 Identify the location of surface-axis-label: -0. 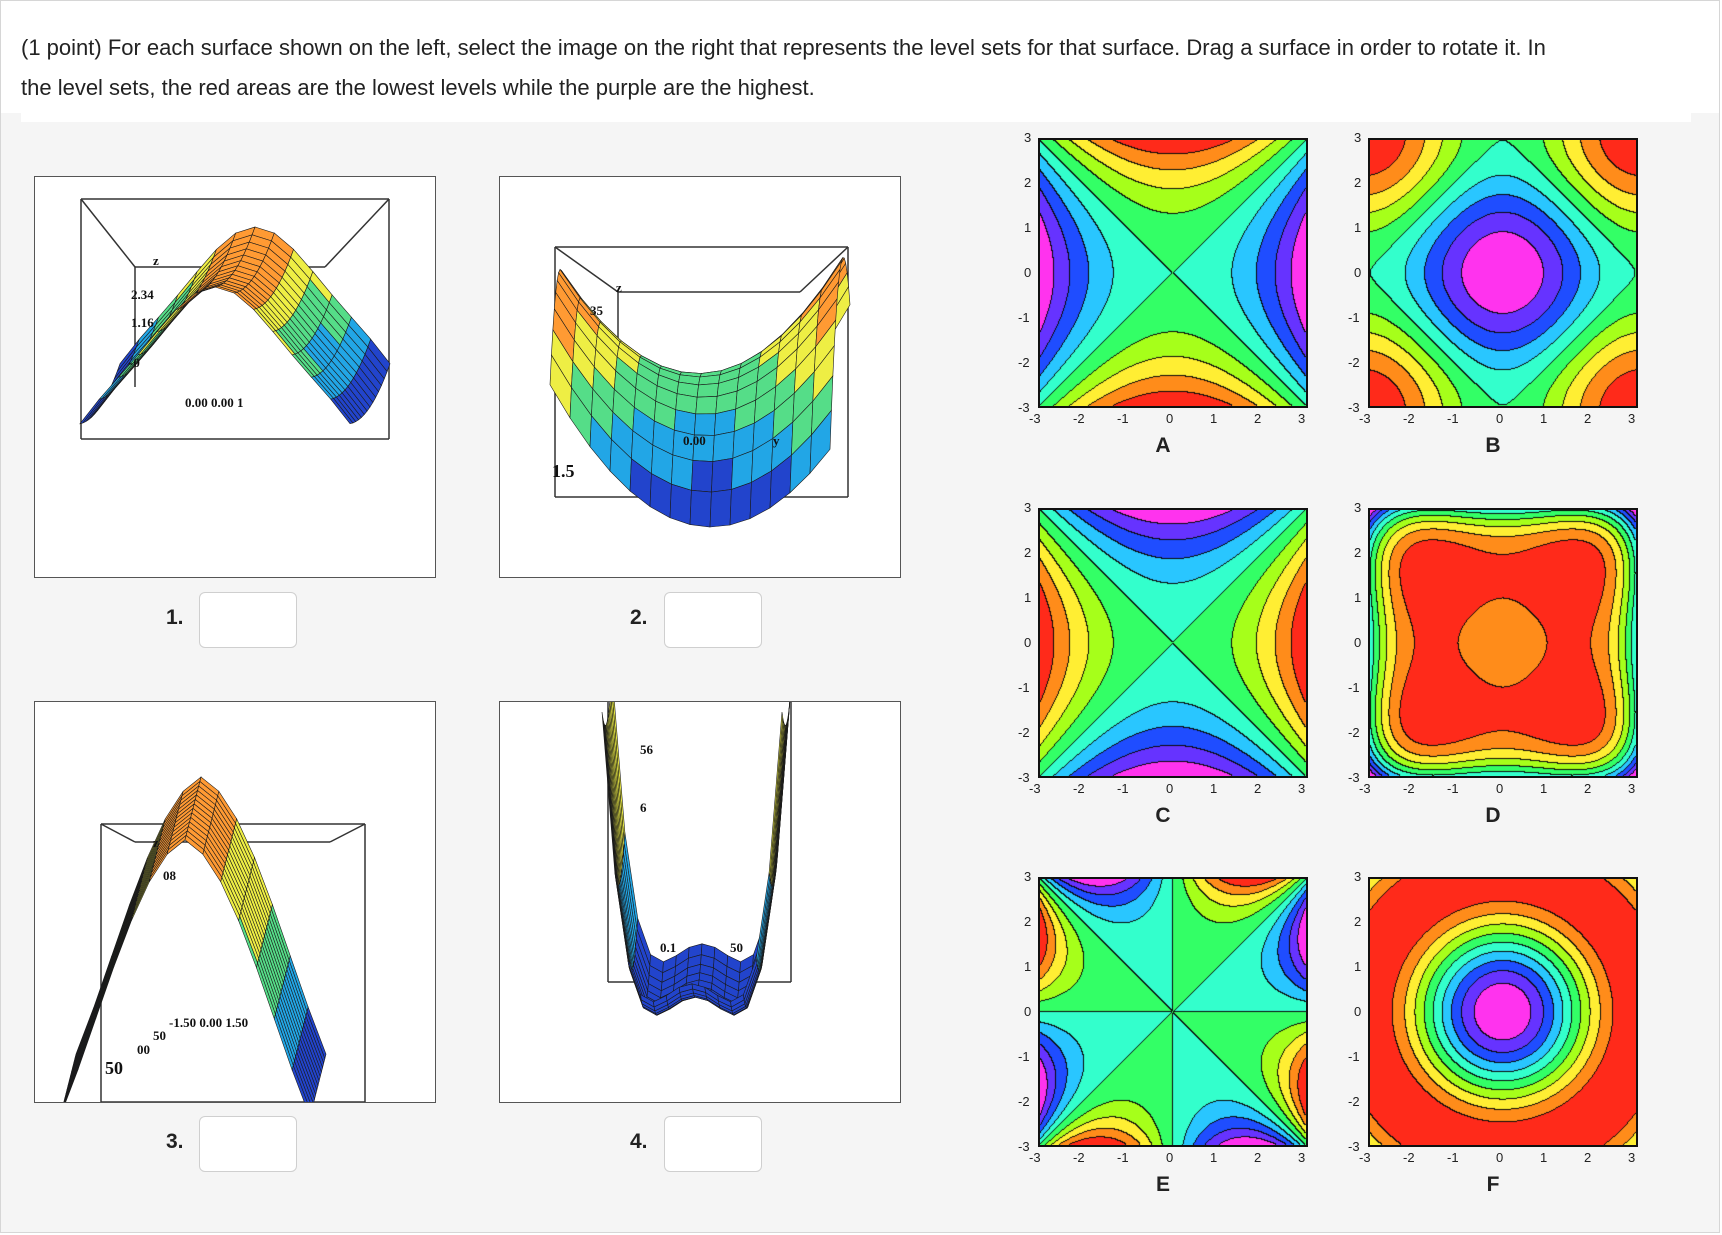
(134, 362).